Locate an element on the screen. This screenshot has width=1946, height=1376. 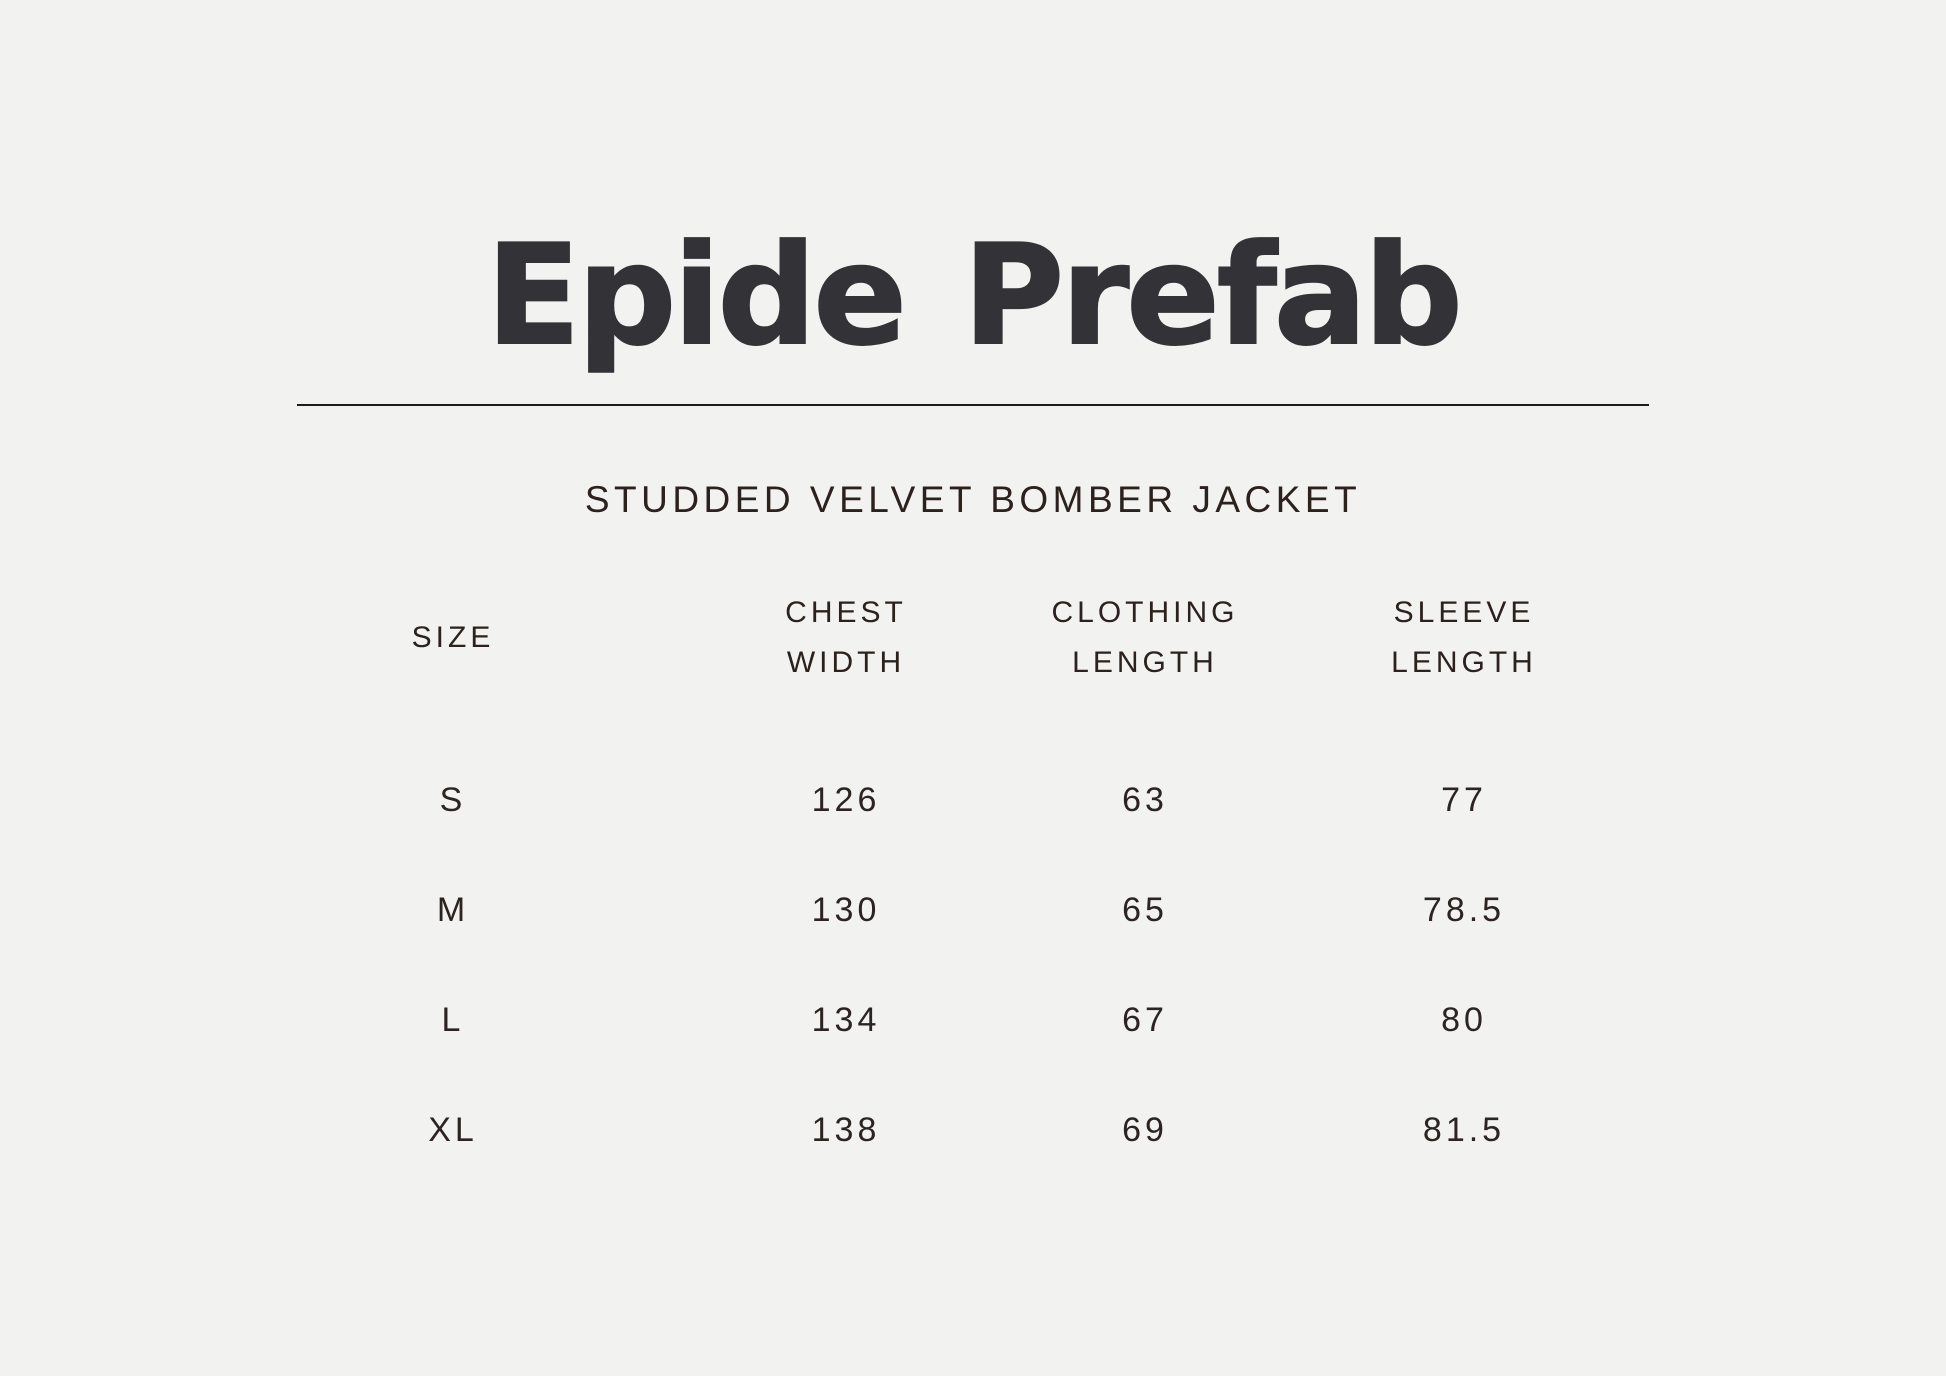
header-line: SIZE is located at coordinates (453, 637).